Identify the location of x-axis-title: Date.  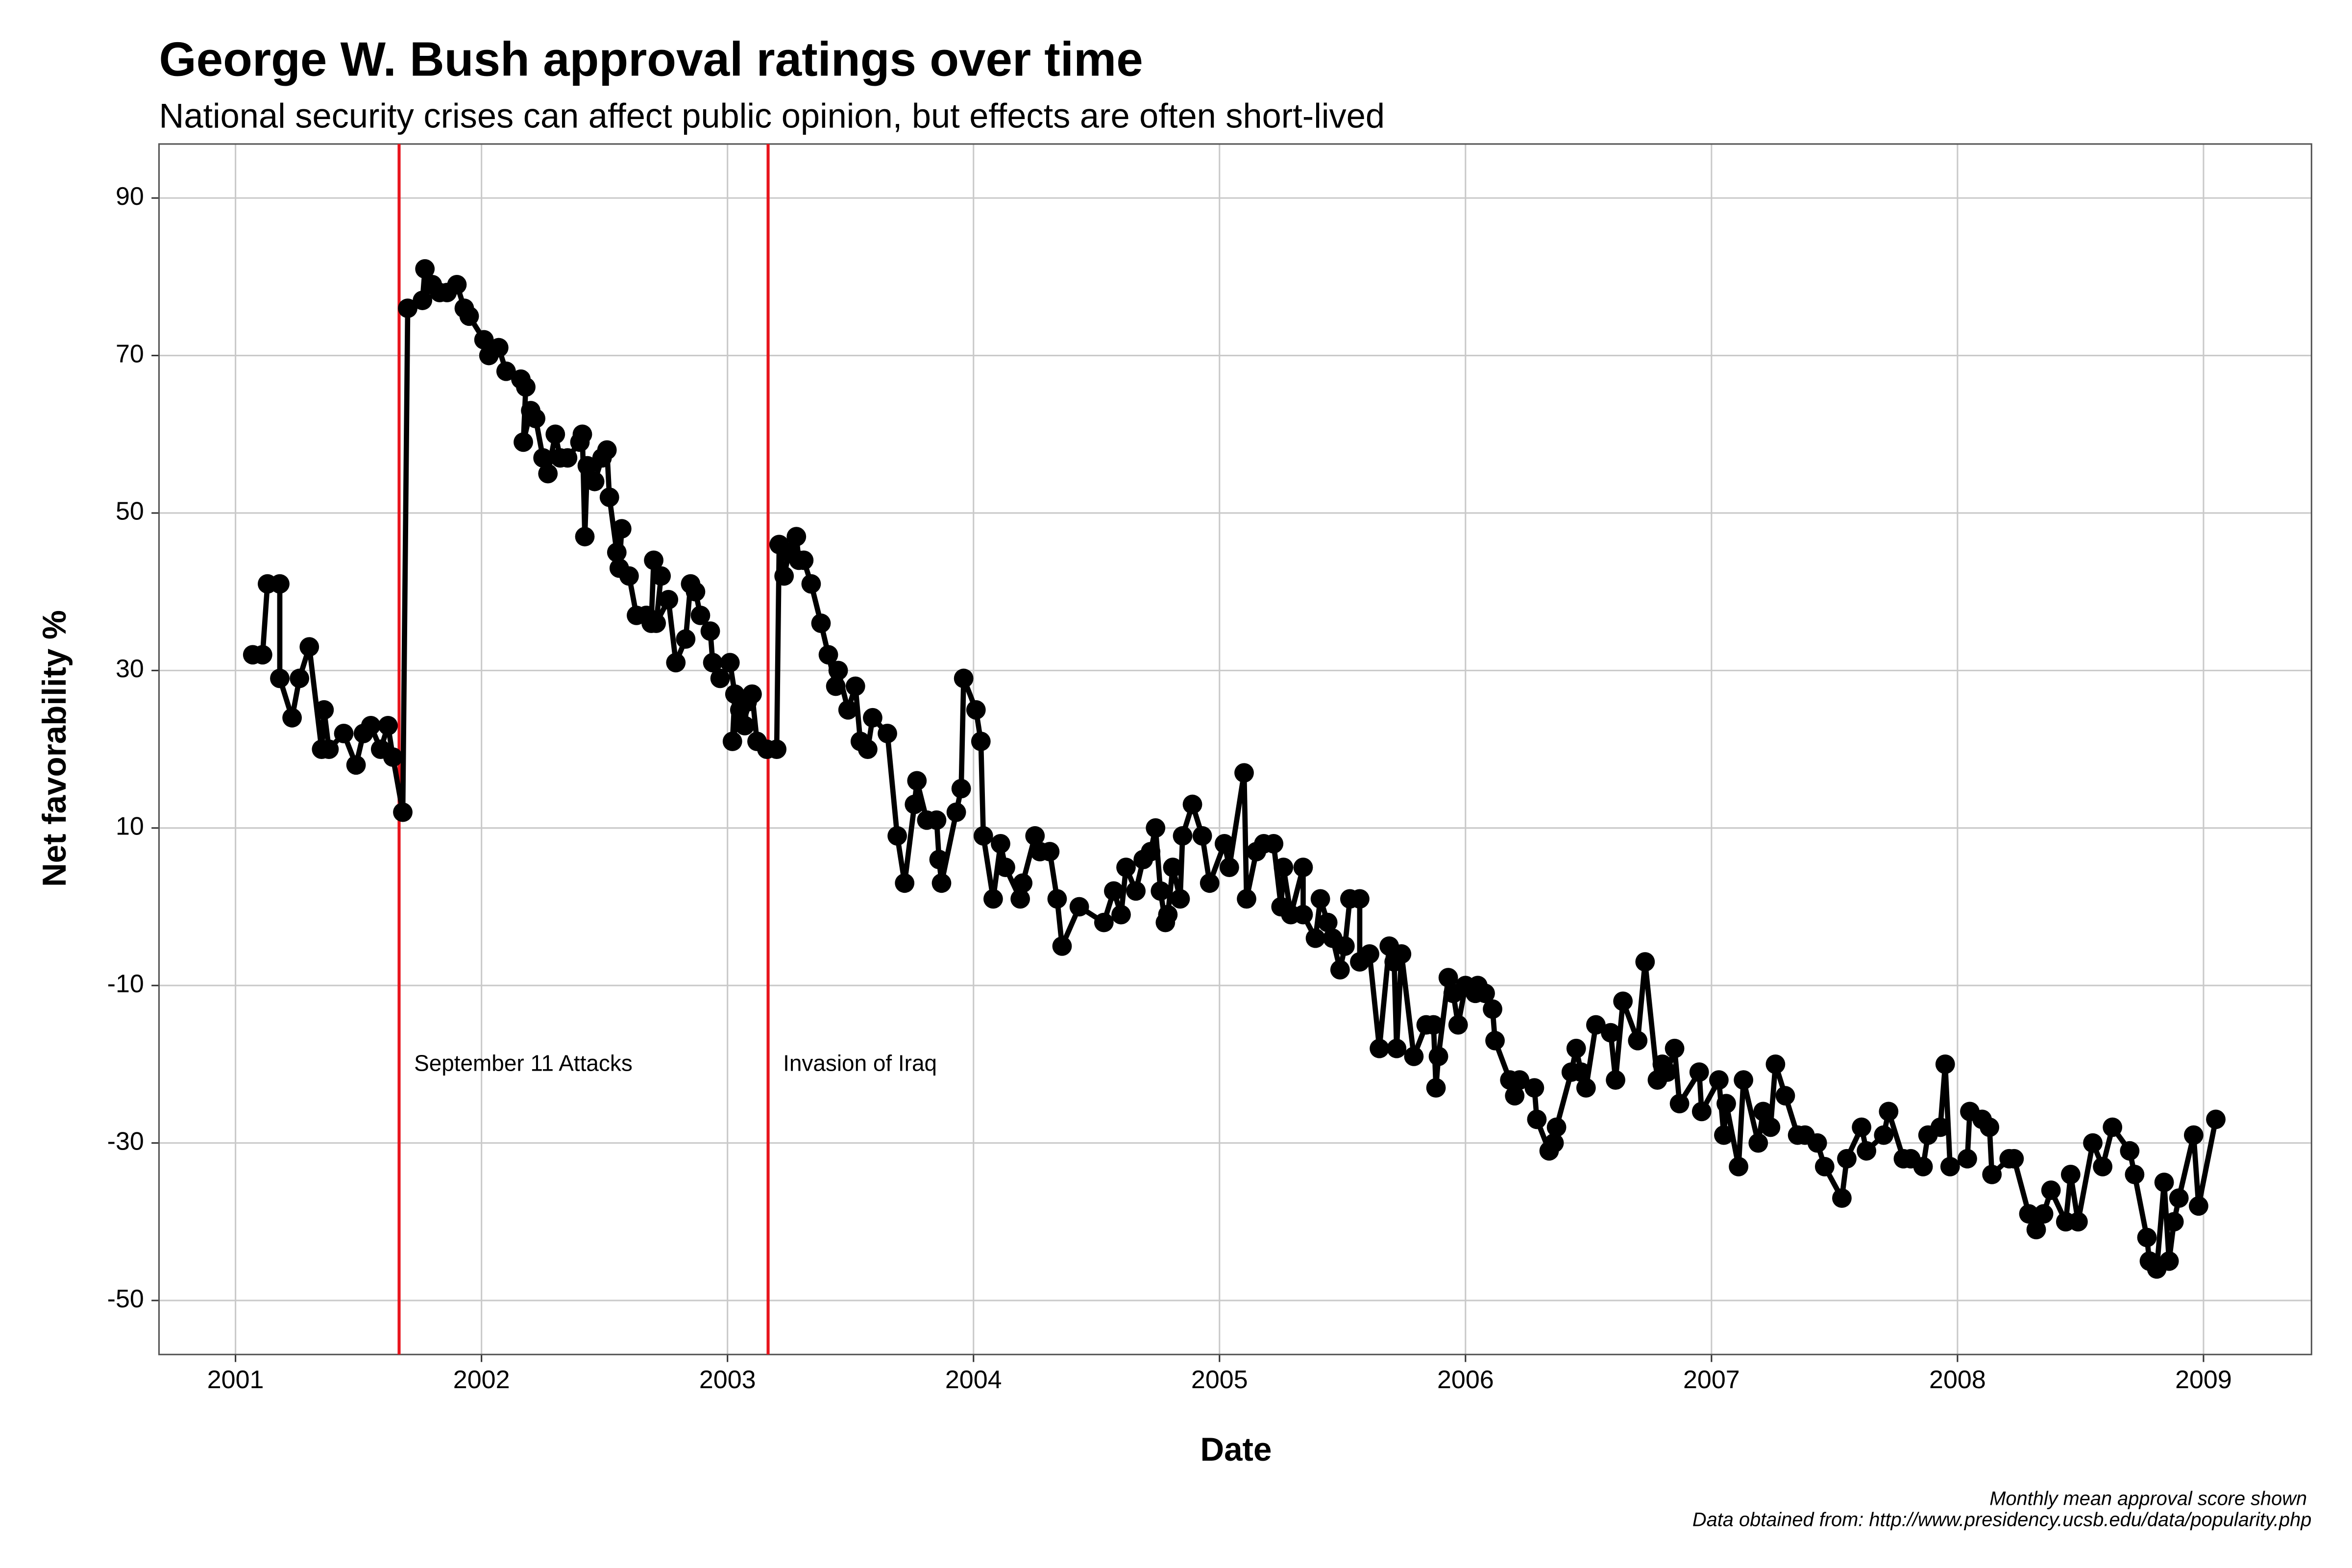
(1236, 1449).